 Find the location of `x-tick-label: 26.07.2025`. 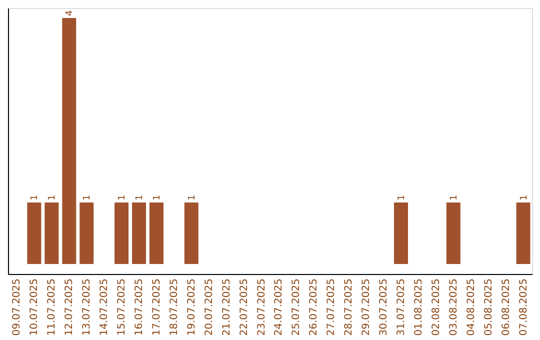

x-tick-label: 26.07.2025 is located at coordinates (314, 307).